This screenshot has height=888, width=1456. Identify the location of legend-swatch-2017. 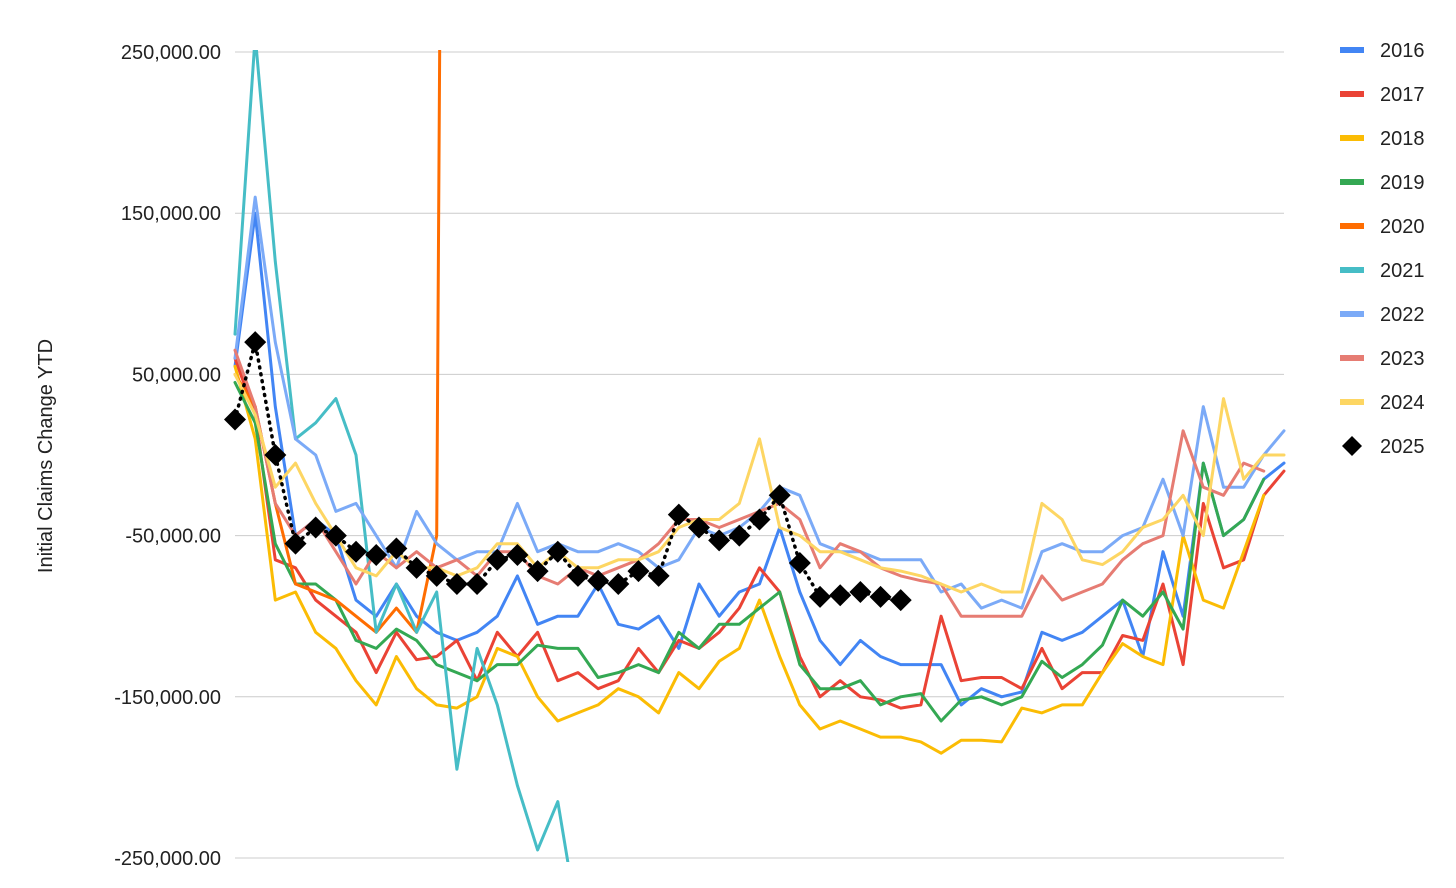
(1352, 94).